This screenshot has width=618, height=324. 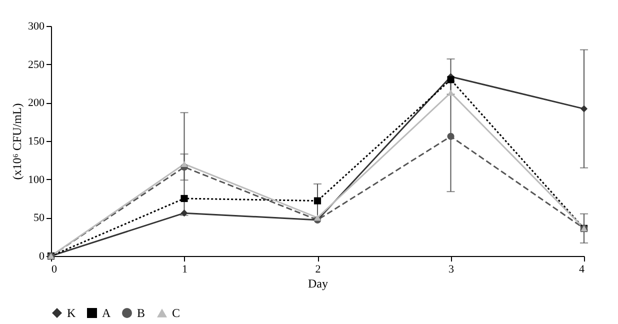 What do you see at coordinates (42, 256) in the screenshot?
I see `y-tick-label: 0` at bounding box center [42, 256].